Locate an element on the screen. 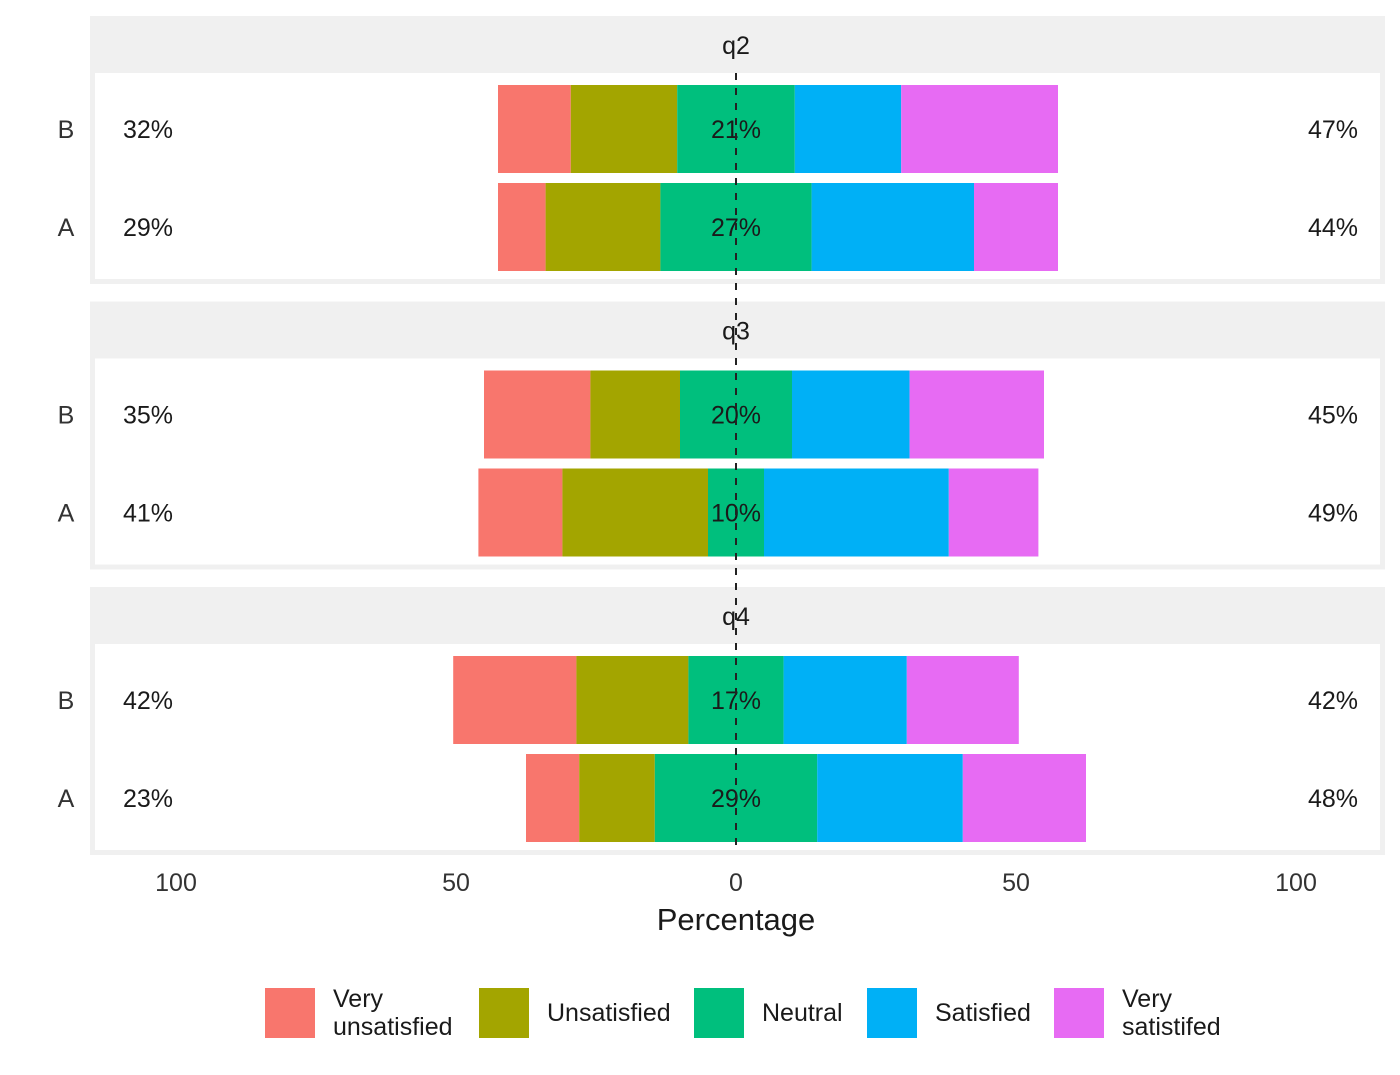  legend-label: Neutral is located at coordinates (802, 1013).